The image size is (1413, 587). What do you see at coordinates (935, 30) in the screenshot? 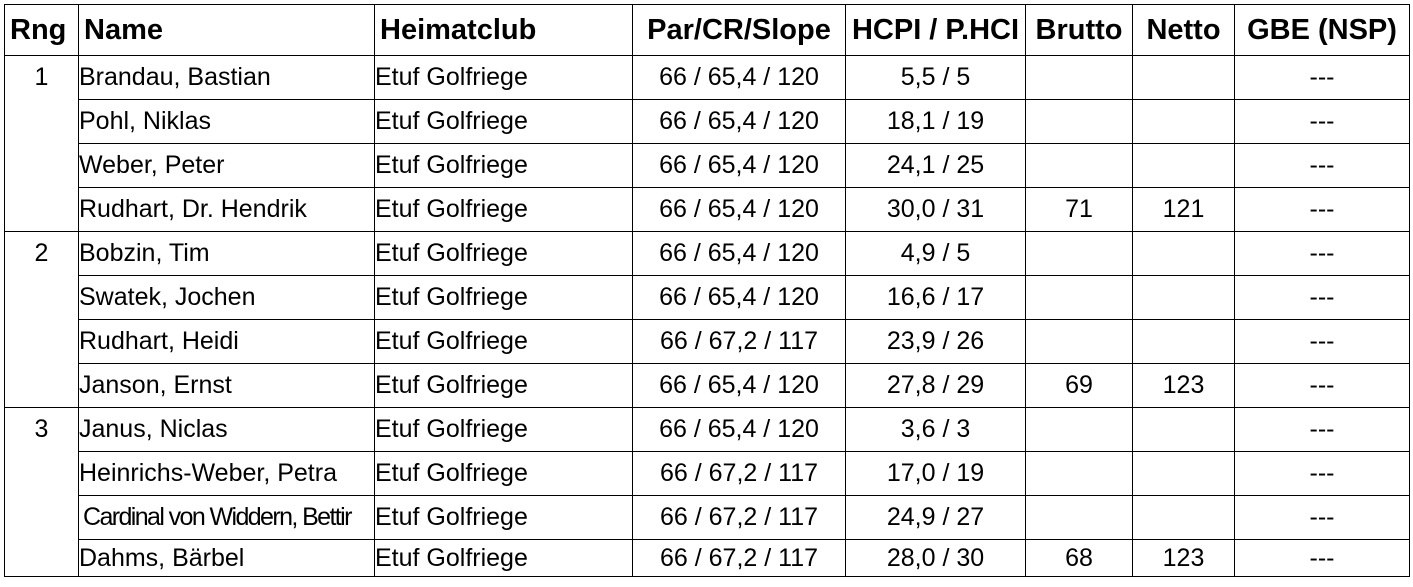
I see `header-hcpi: HCPI / P.HCI` at bounding box center [935, 30].